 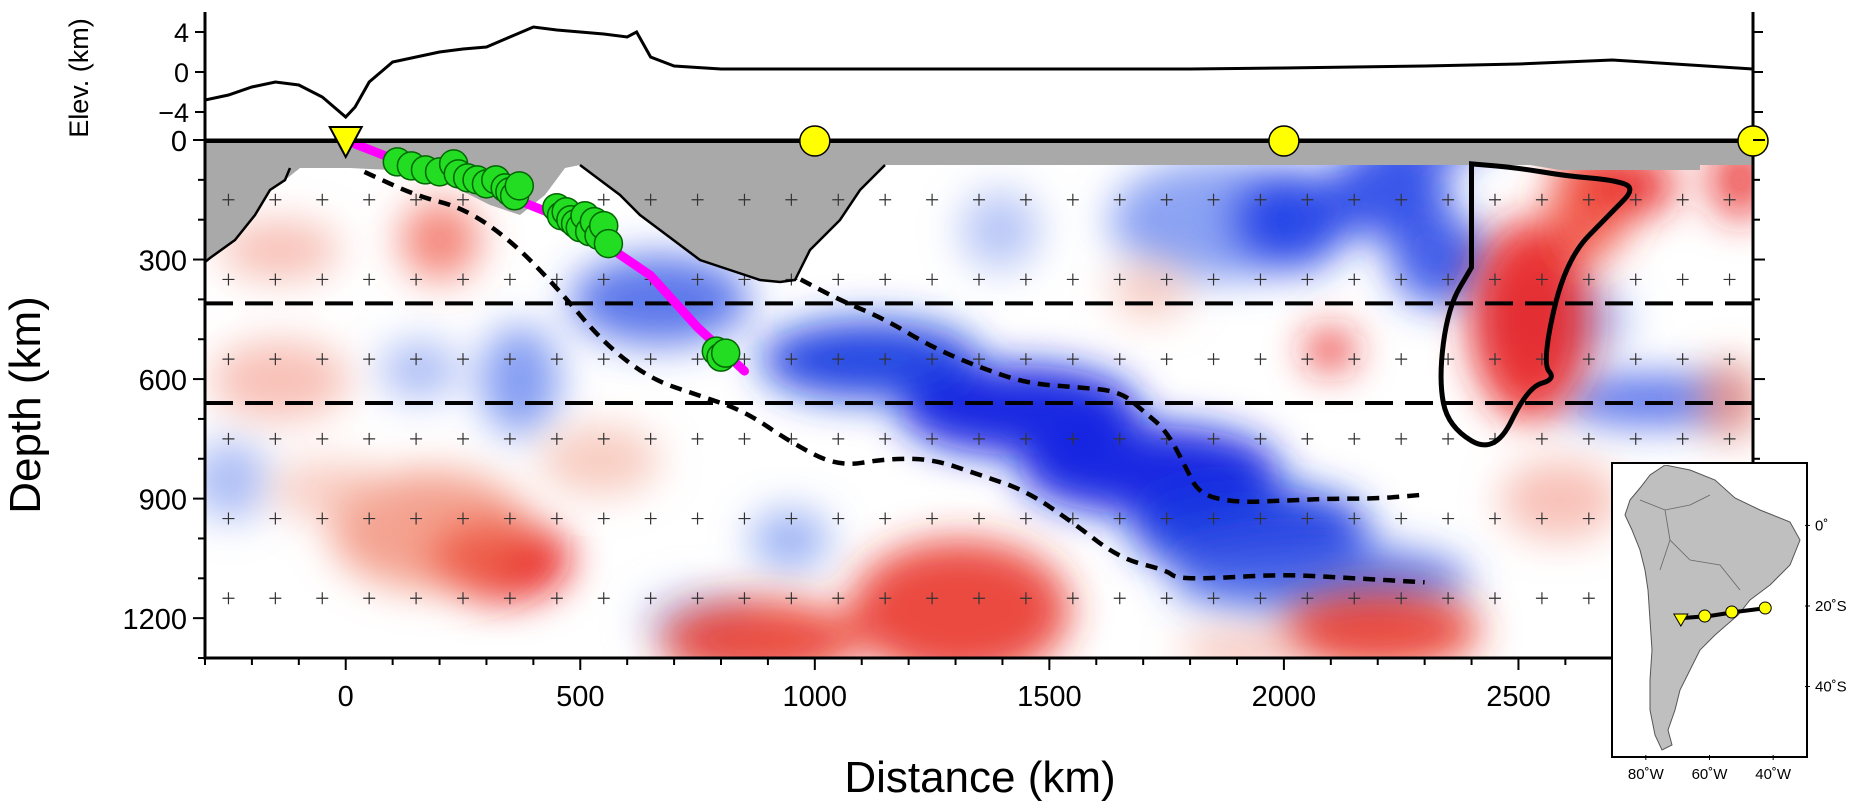 I want to click on elevation-profile-line, so click(x=979, y=72).